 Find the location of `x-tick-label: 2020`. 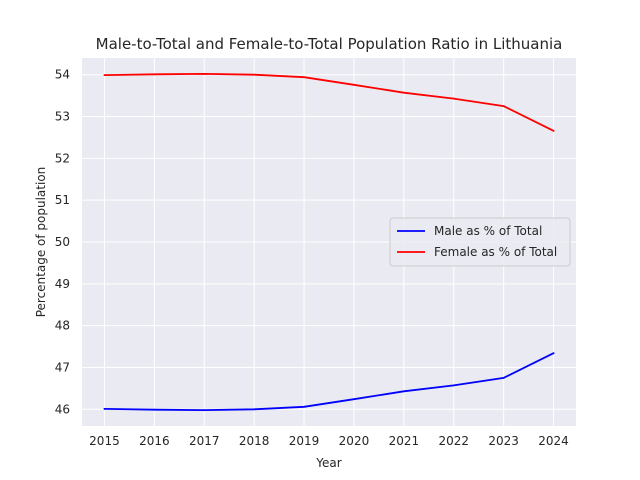

x-tick-label: 2020 is located at coordinates (354, 441).